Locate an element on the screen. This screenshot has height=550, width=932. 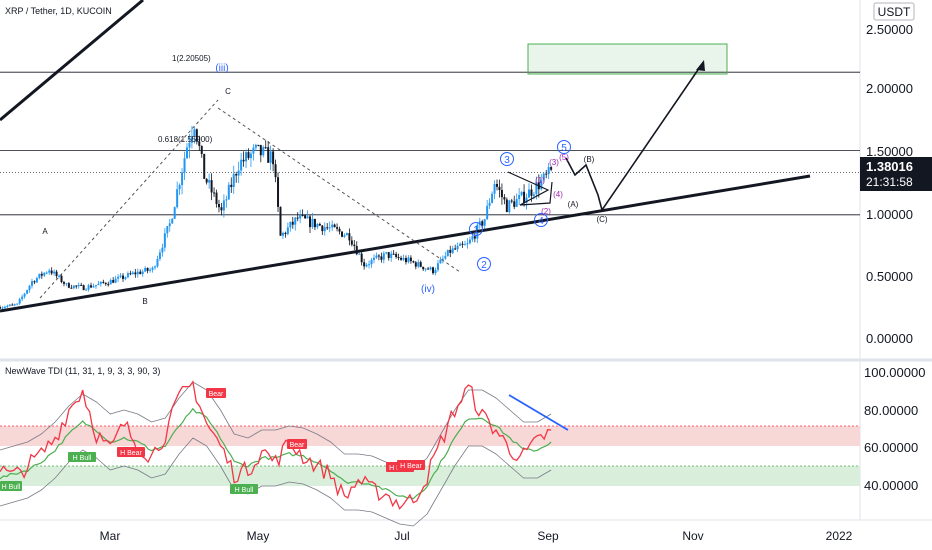
signal-h-bull: H Bull is located at coordinates (82, 457).